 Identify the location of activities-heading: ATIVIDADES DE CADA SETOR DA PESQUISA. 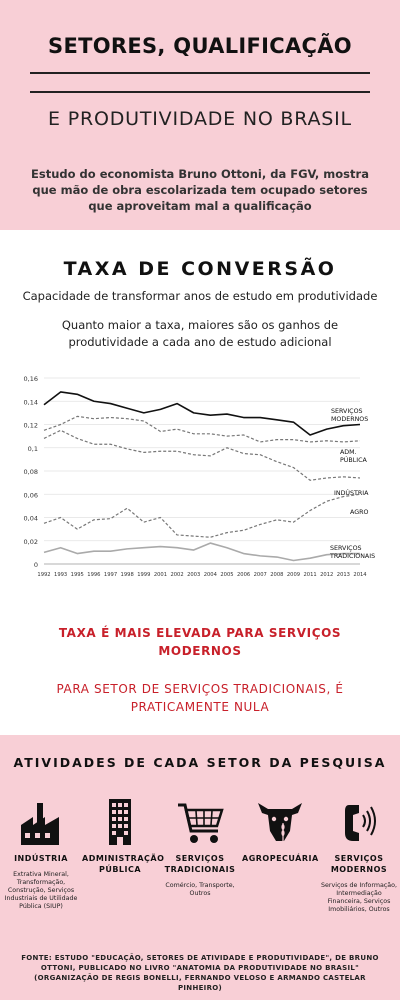
(200, 762).